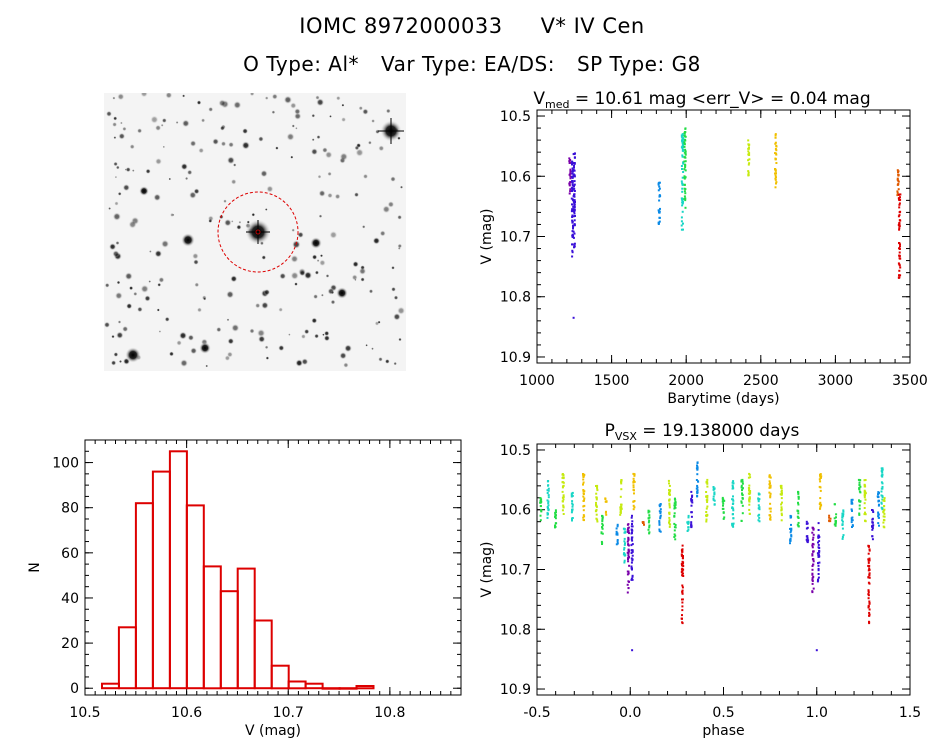  What do you see at coordinates (472, 26) in the screenshot?
I see `figure-title: IOMC 8972000033 V* IV Cen` at bounding box center [472, 26].